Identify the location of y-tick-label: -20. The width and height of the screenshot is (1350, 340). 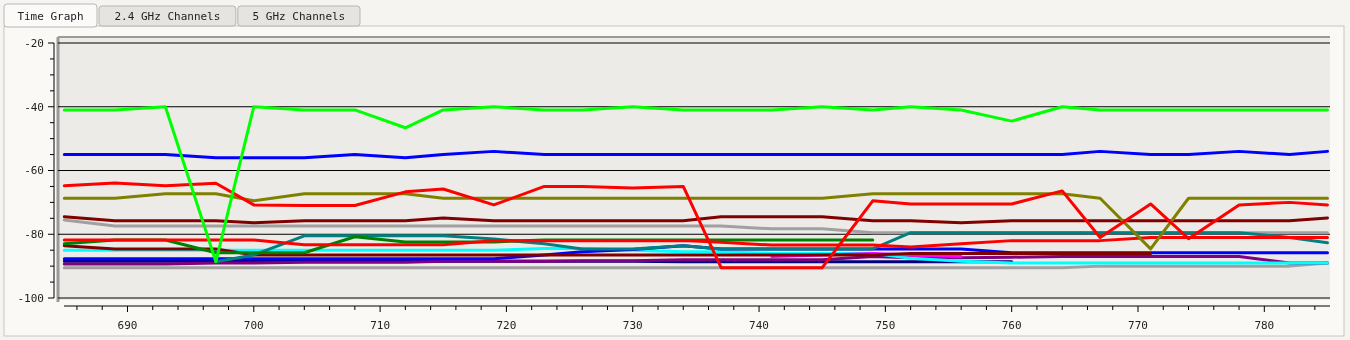
(34, 43).